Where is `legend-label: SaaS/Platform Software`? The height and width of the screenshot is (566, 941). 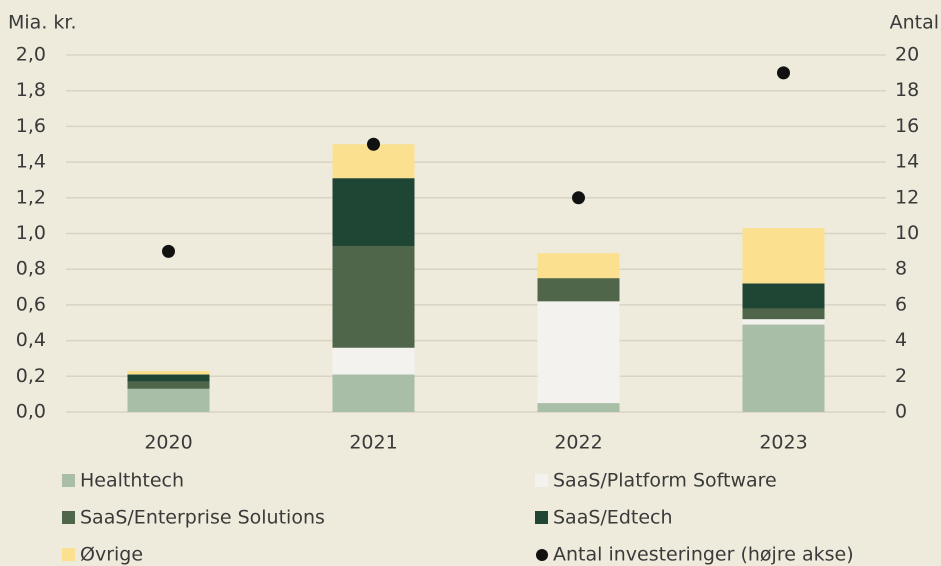 legend-label: SaaS/Platform Software is located at coordinates (665, 481).